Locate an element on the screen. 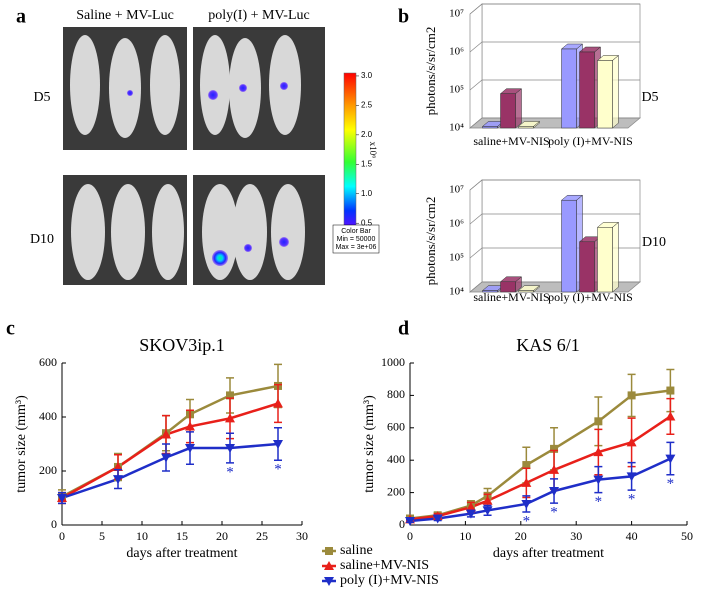 The image size is (701, 602). column-label: Saline + MV-Luc is located at coordinates (125, 15).